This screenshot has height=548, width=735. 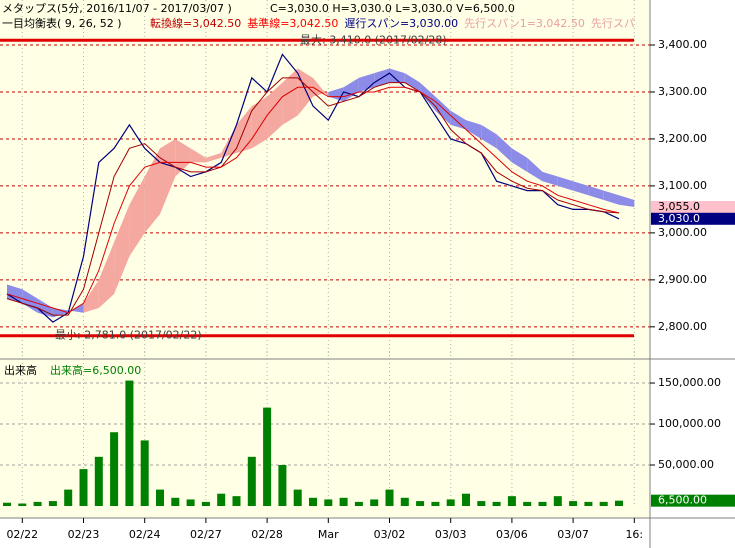 What do you see at coordinates (573, 534) in the screenshot?
I see `x-tick-label: 03/07` at bounding box center [573, 534].